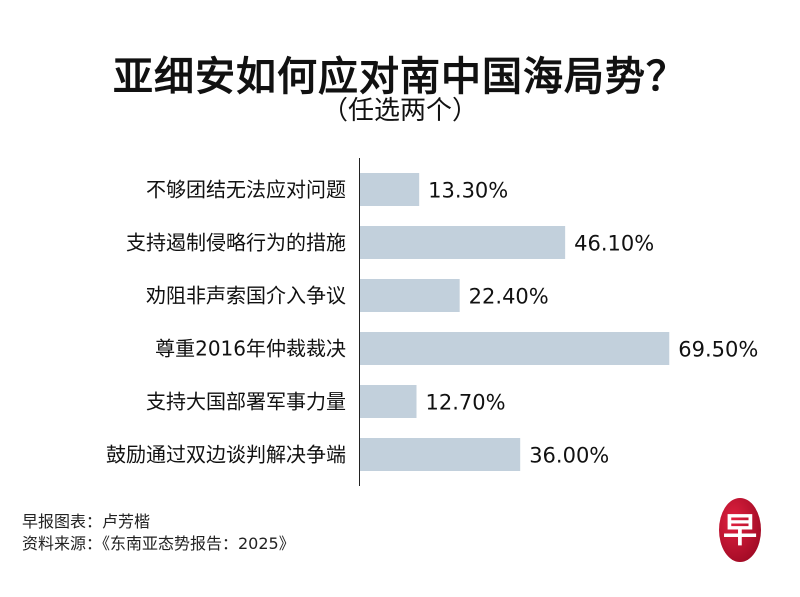  Describe the element at coordinates (246, 402) in the screenshot. I see `category-label: 支持大国部署军事力量` at that location.